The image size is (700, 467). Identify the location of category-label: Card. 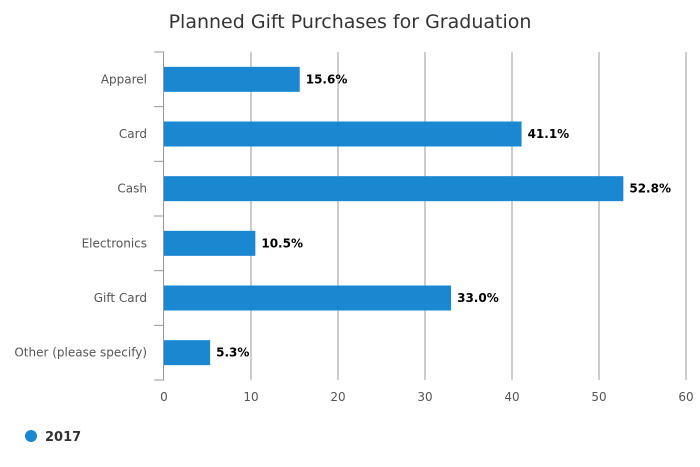
(133, 134).